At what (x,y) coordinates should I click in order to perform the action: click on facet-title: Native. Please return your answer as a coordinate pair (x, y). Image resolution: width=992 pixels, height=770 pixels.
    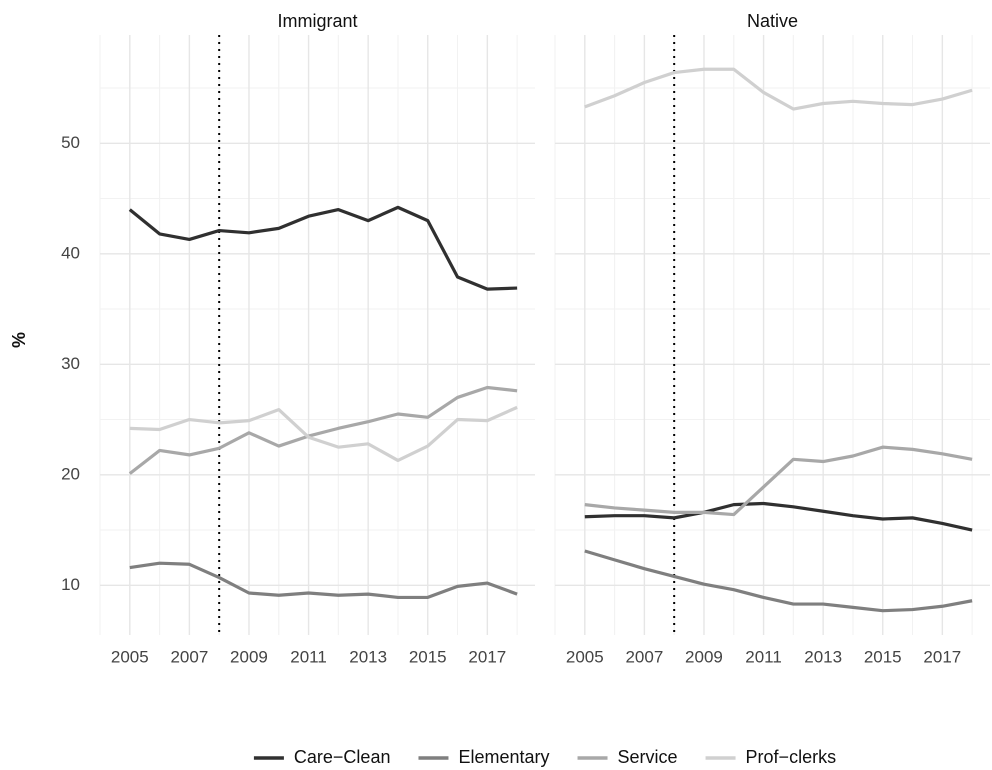
    Looking at the image, I should click on (772, 21).